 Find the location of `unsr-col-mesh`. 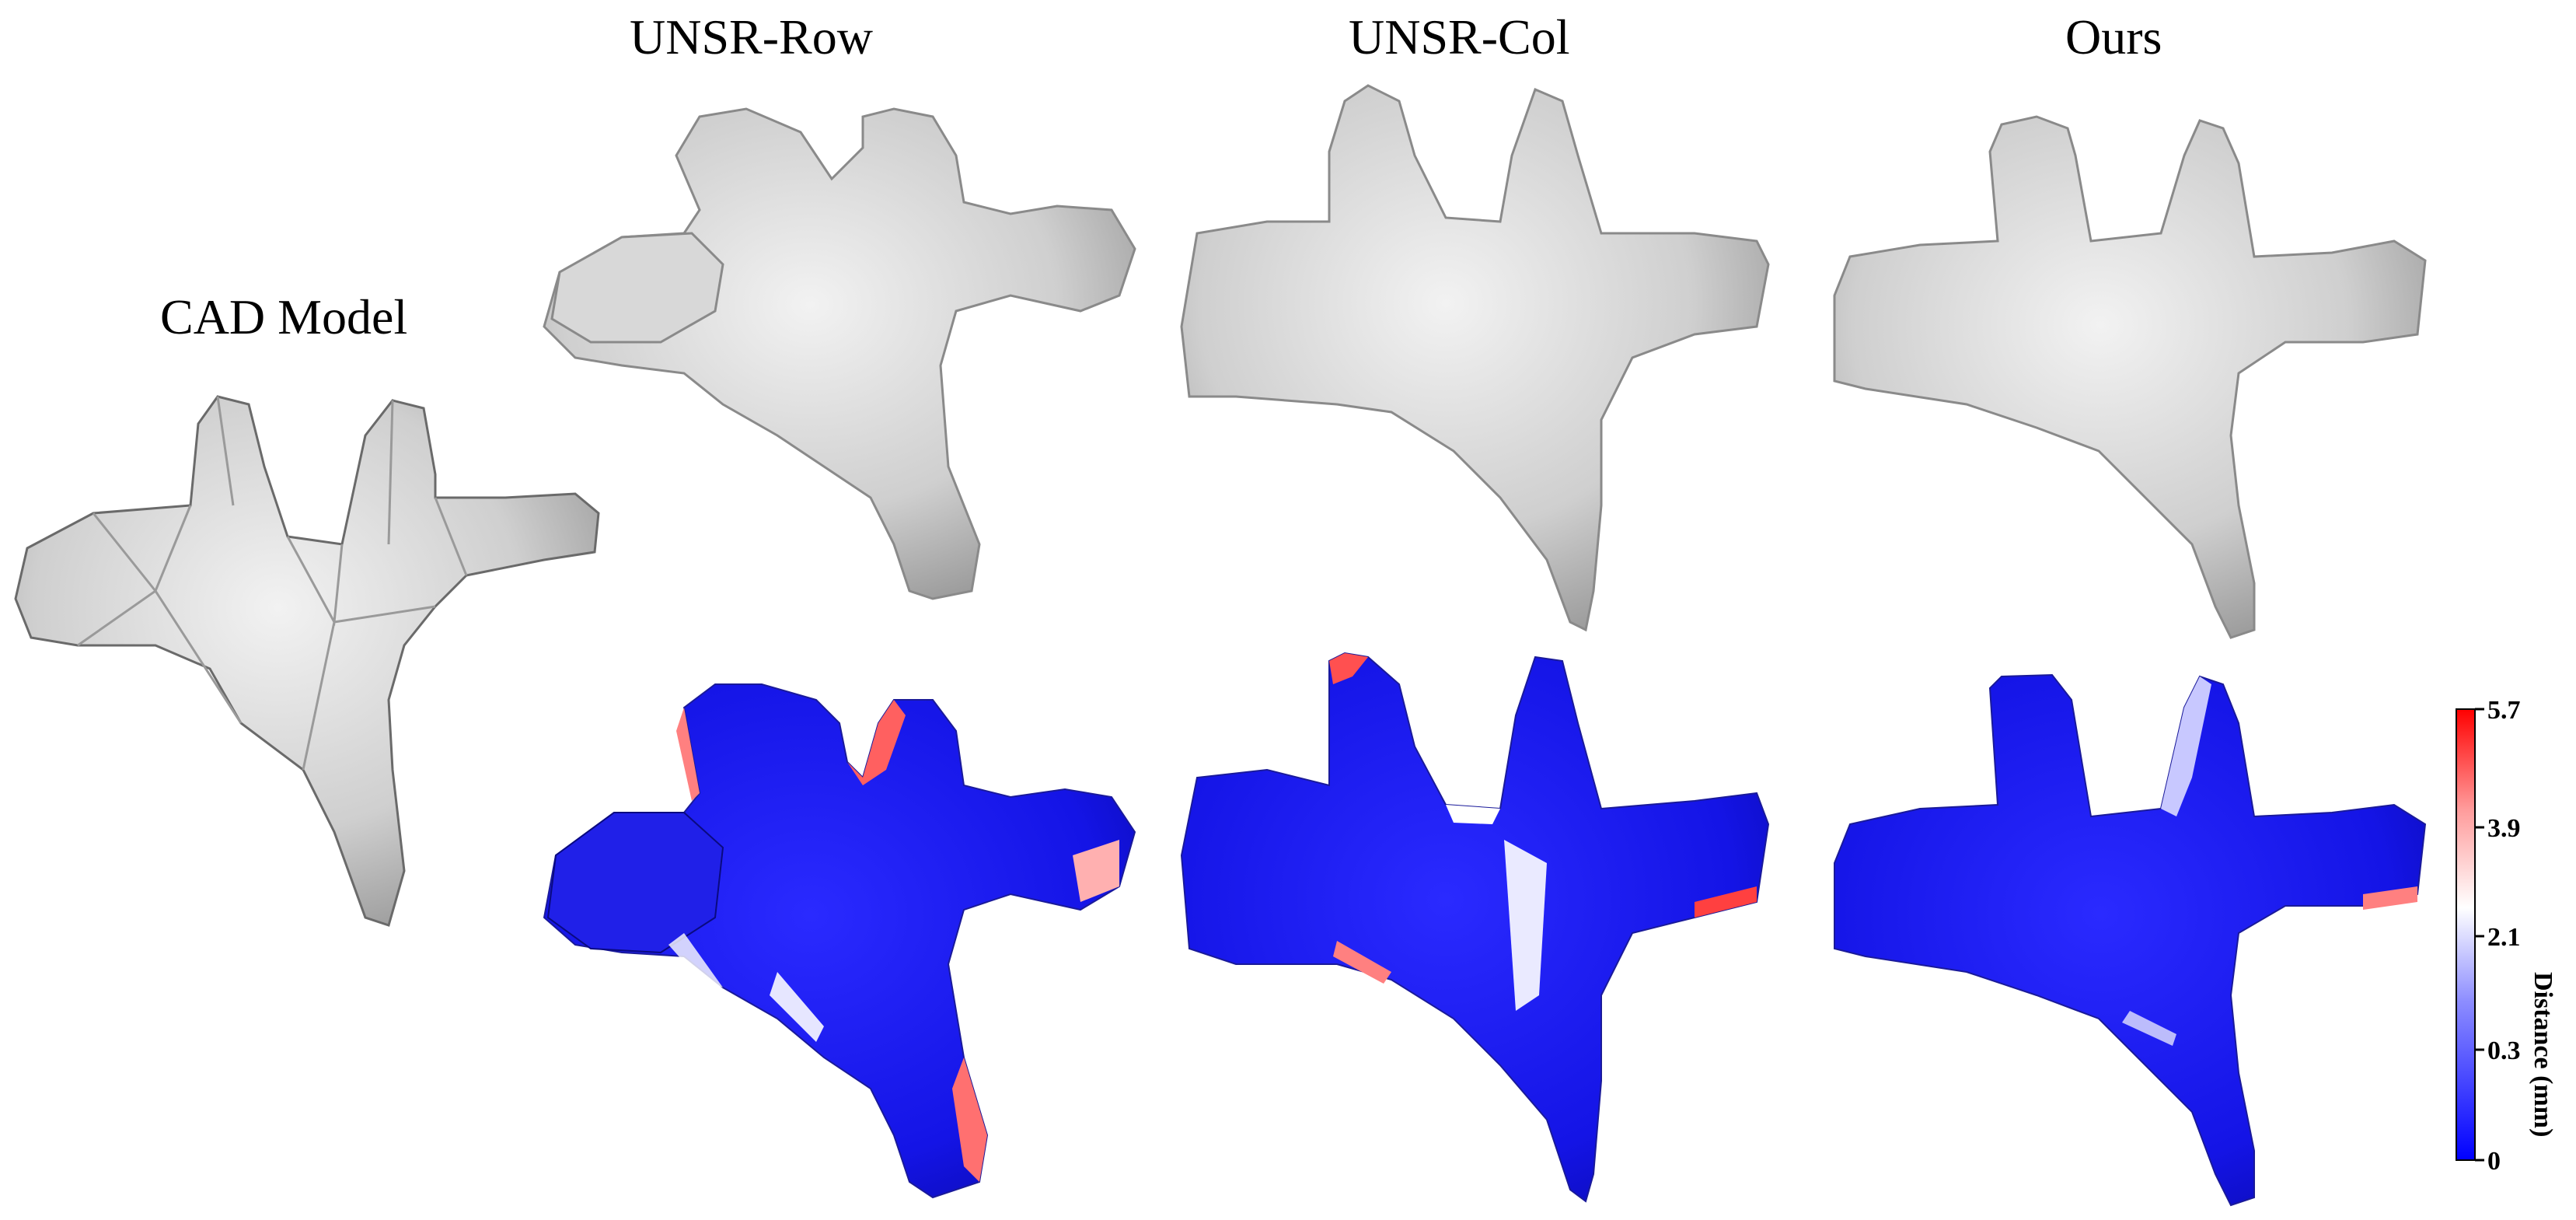

unsr-col-mesh is located at coordinates (1475, 358).